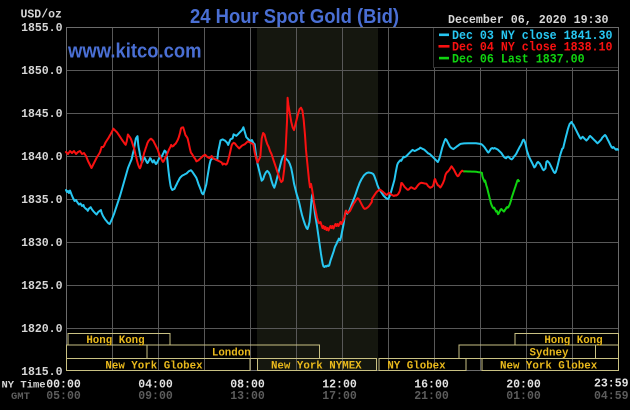 The image size is (630, 410). I want to click on svg-text: 1815.0, so click(42, 372).